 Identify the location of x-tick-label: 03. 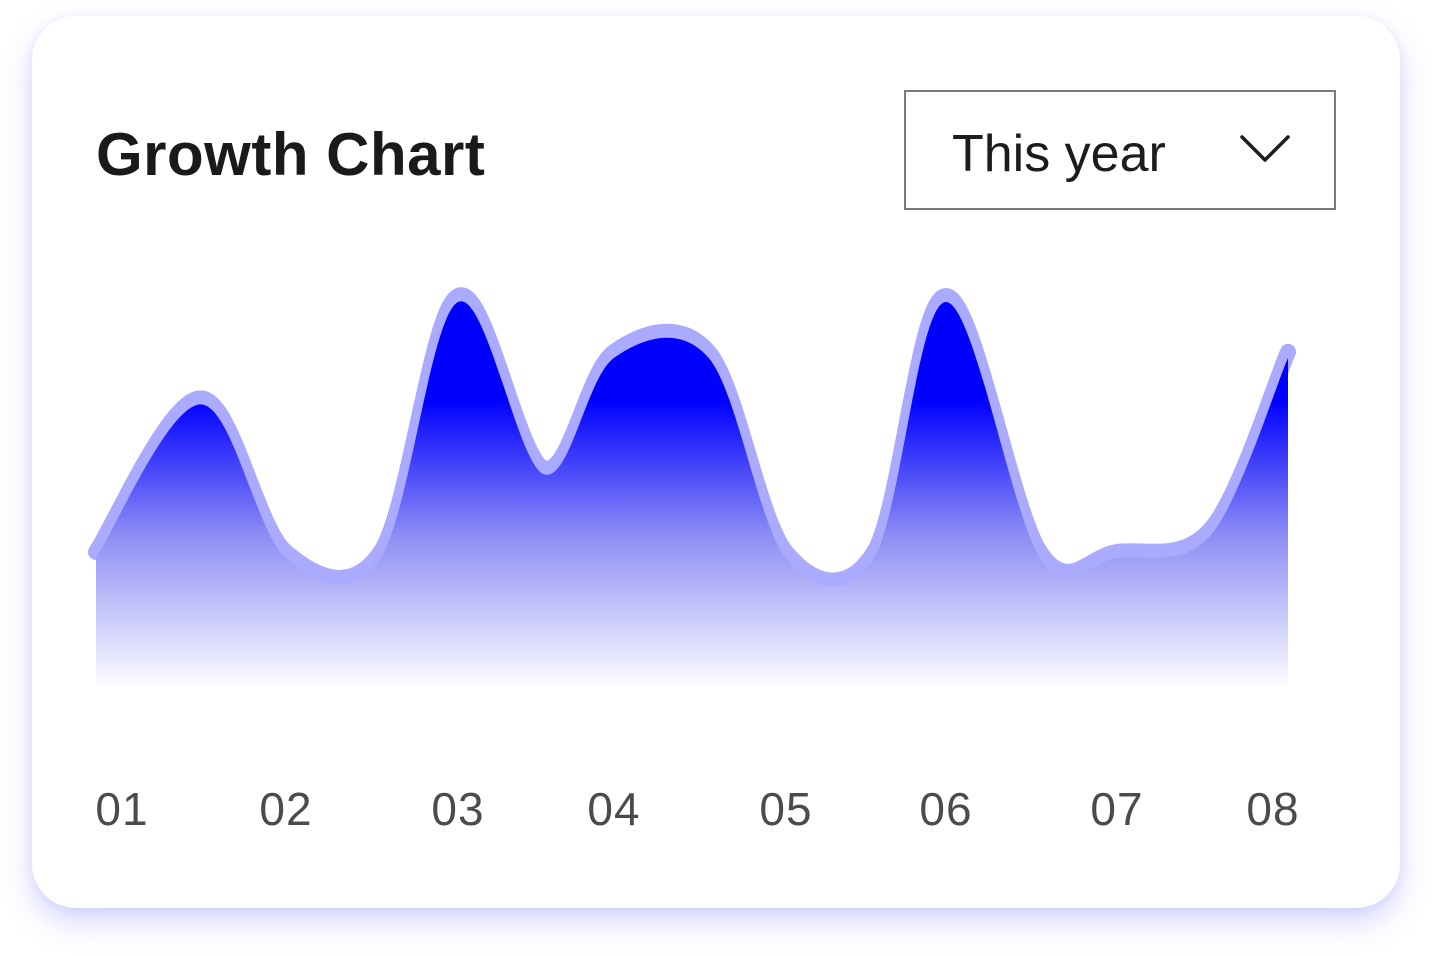
(458, 809).